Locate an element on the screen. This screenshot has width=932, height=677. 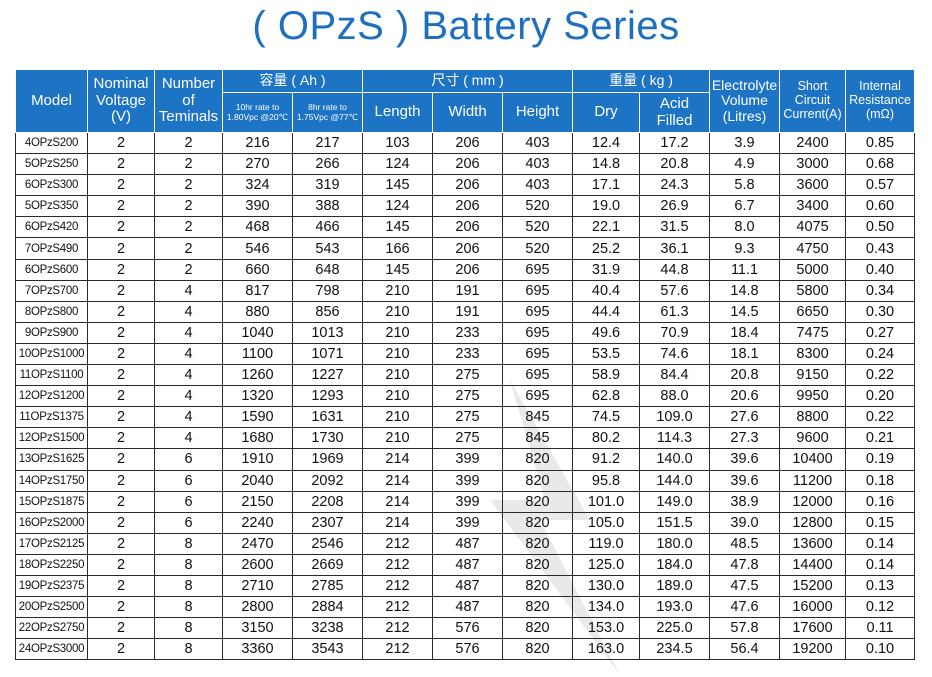
cell-capacity-8hr: 2092 is located at coordinates (327, 480).